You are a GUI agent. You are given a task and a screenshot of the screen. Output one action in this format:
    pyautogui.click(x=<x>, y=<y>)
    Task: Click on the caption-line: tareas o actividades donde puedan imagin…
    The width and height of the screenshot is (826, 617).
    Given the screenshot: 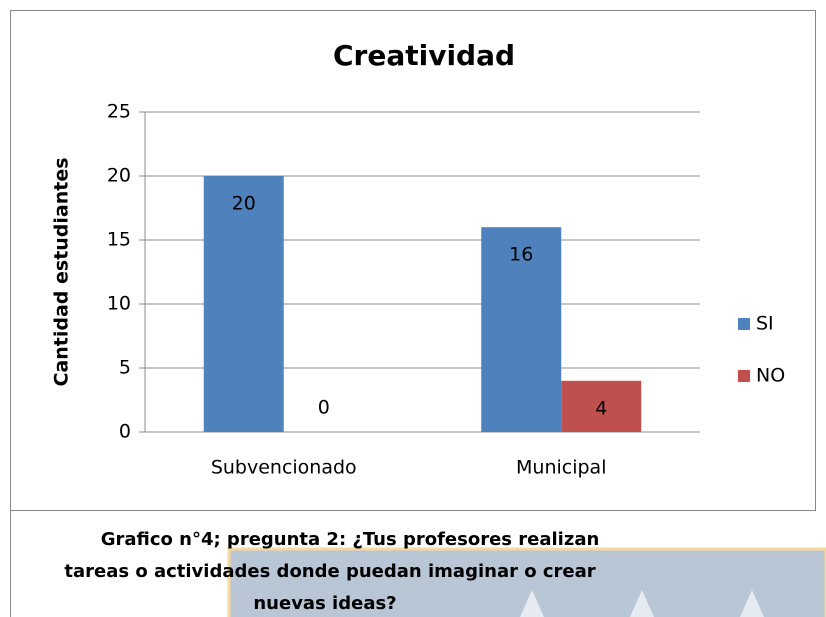 What is the action you would take?
    pyautogui.click(x=329, y=571)
    